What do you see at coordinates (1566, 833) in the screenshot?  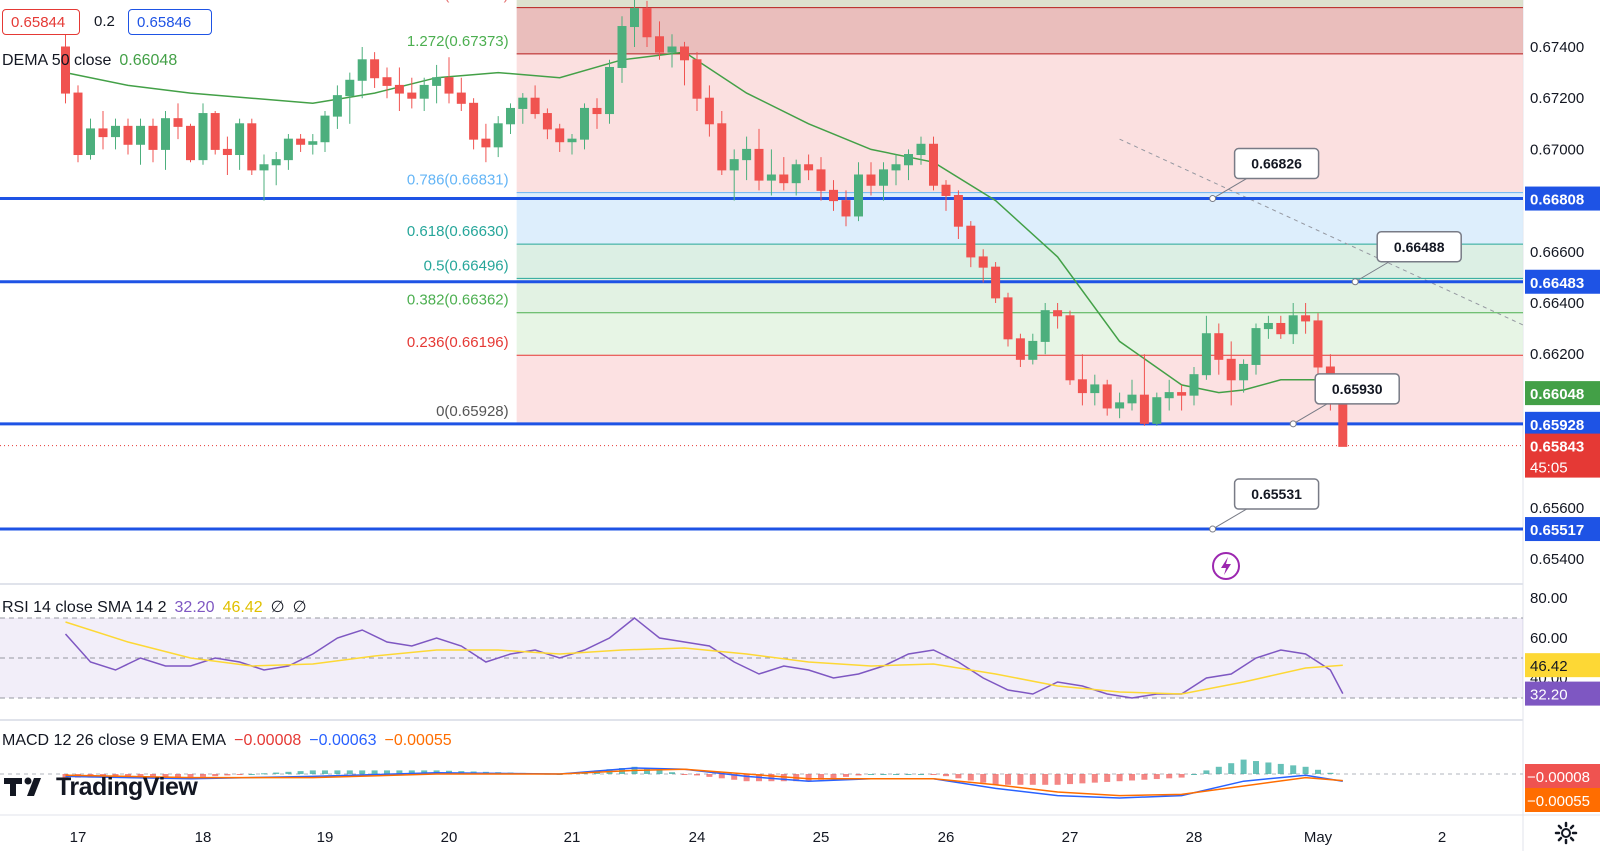 I see `settings-gear-icon` at bounding box center [1566, 833].